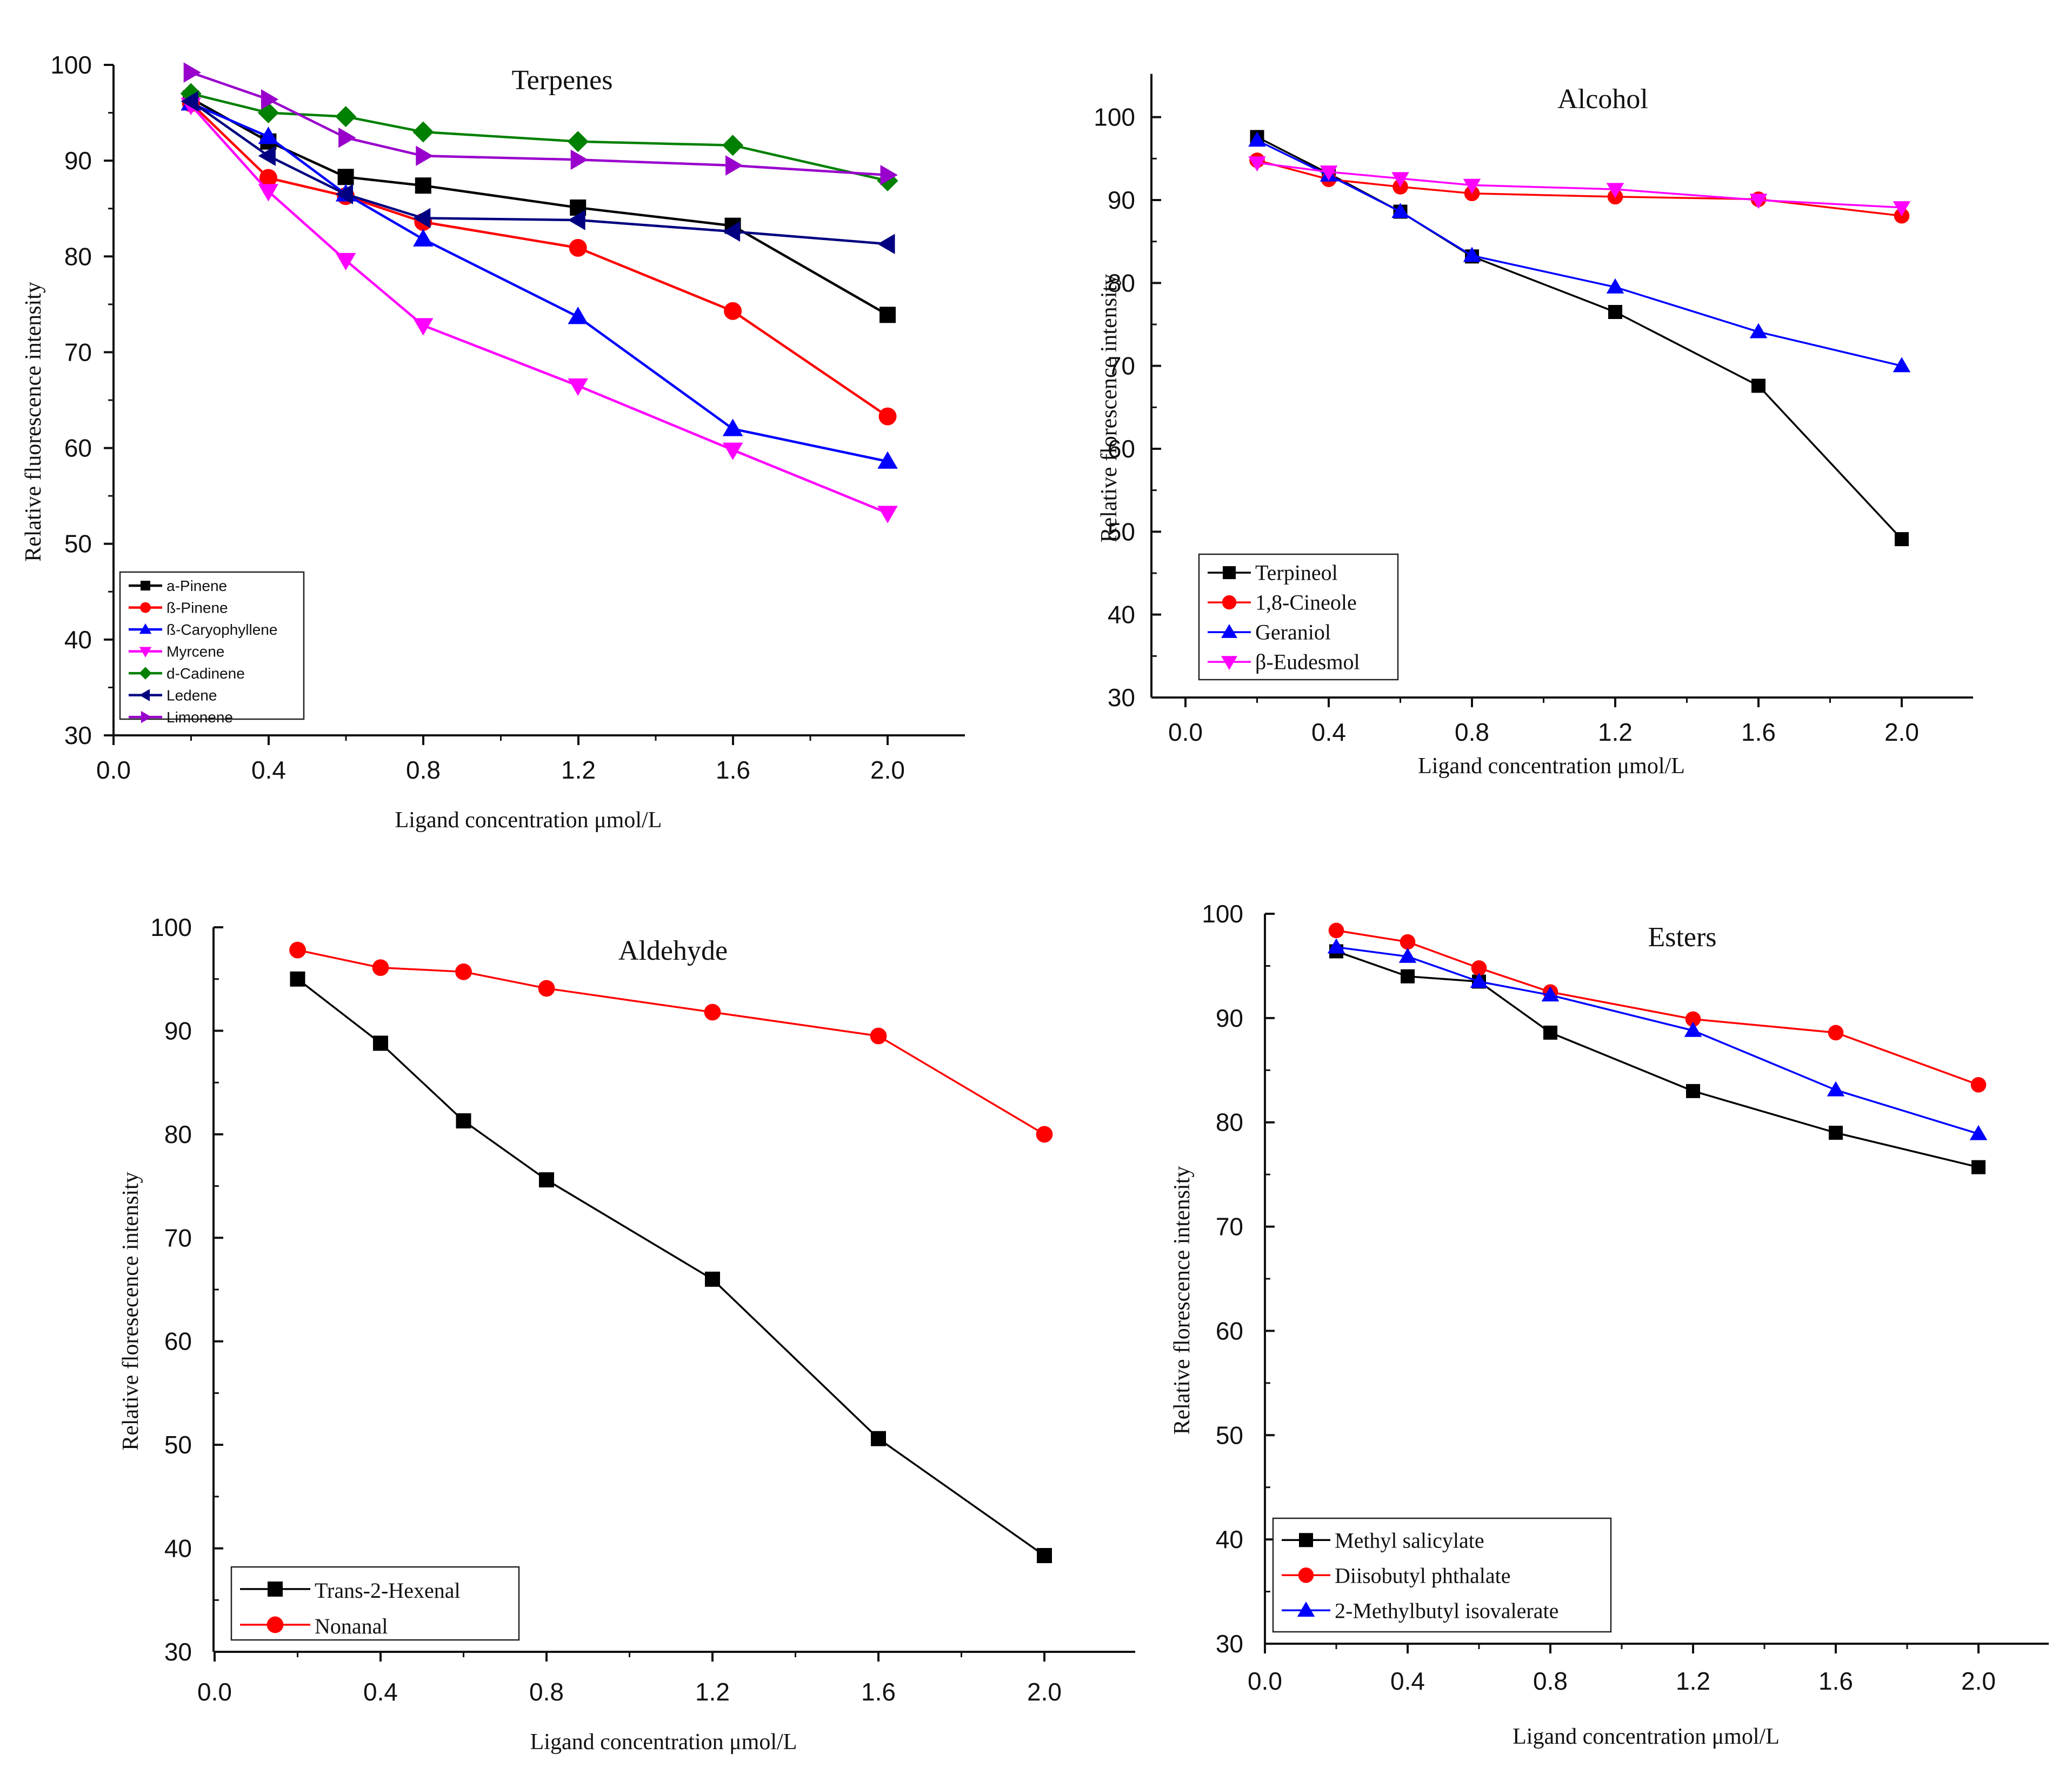  What do you see at coordinates (1602, 99) in the screenshot?
I see `chart-title: Alcohol` at bounding box center [1602, 99].